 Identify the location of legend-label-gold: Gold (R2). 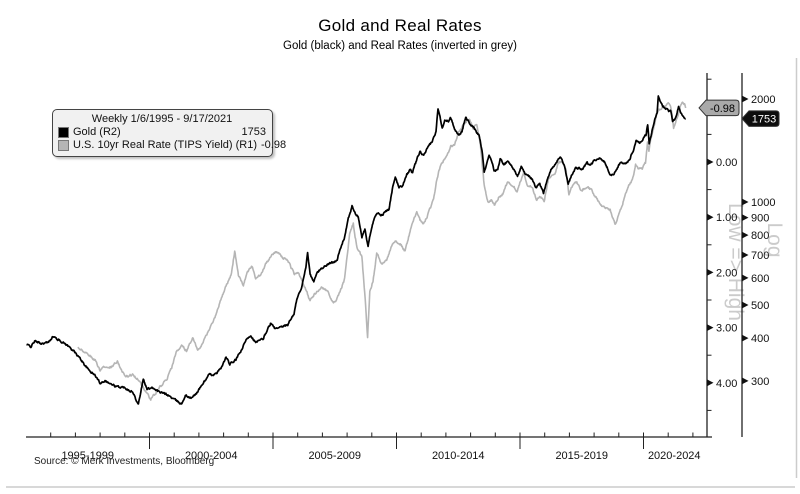
(97, 132).